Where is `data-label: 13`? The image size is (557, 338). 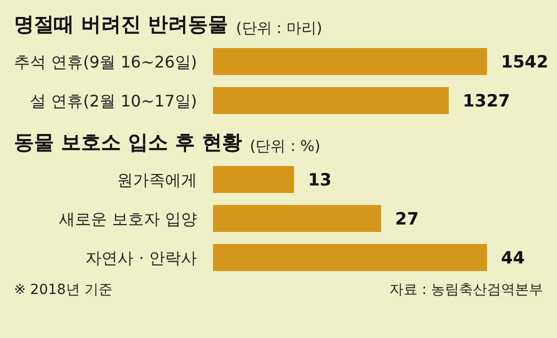
data-label: 13 is located at coordinates (320, 180).